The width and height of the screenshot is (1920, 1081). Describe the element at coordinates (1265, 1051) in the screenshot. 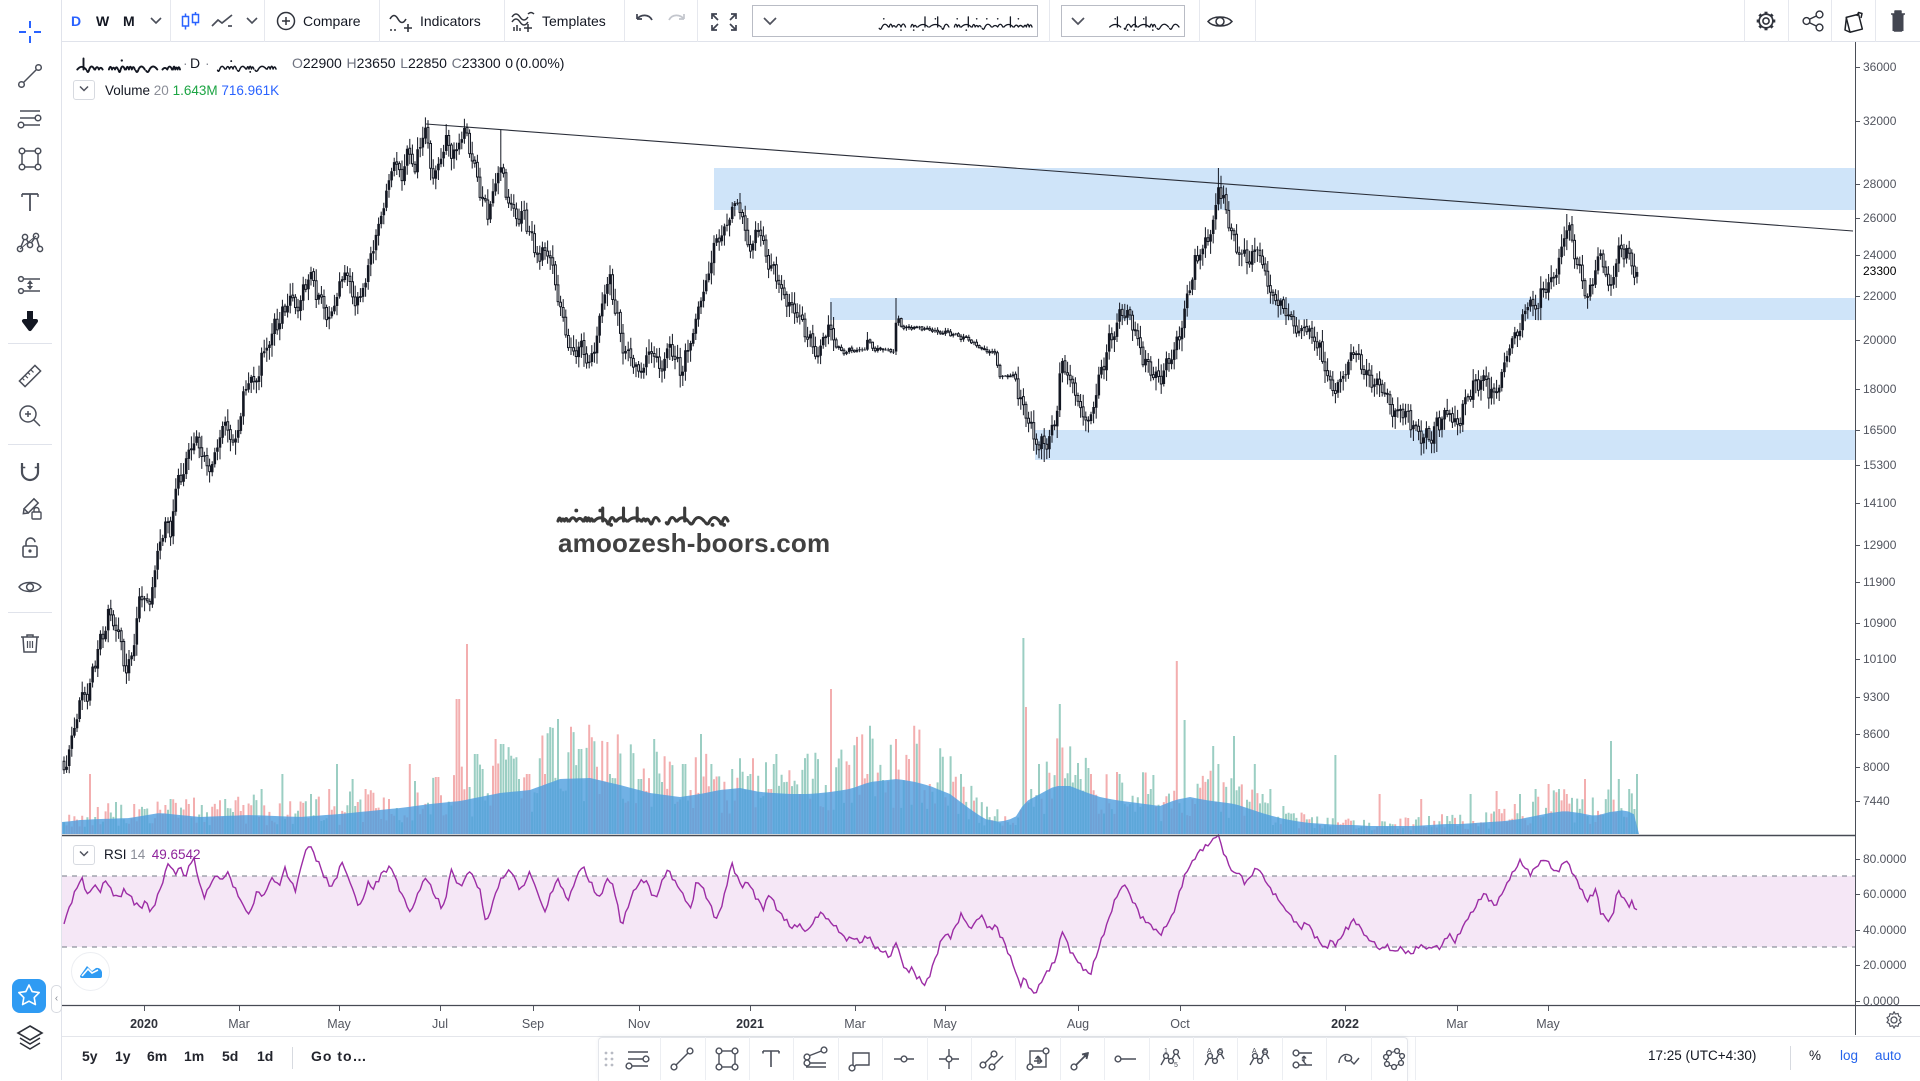

I see `svg-text: E` at that location.